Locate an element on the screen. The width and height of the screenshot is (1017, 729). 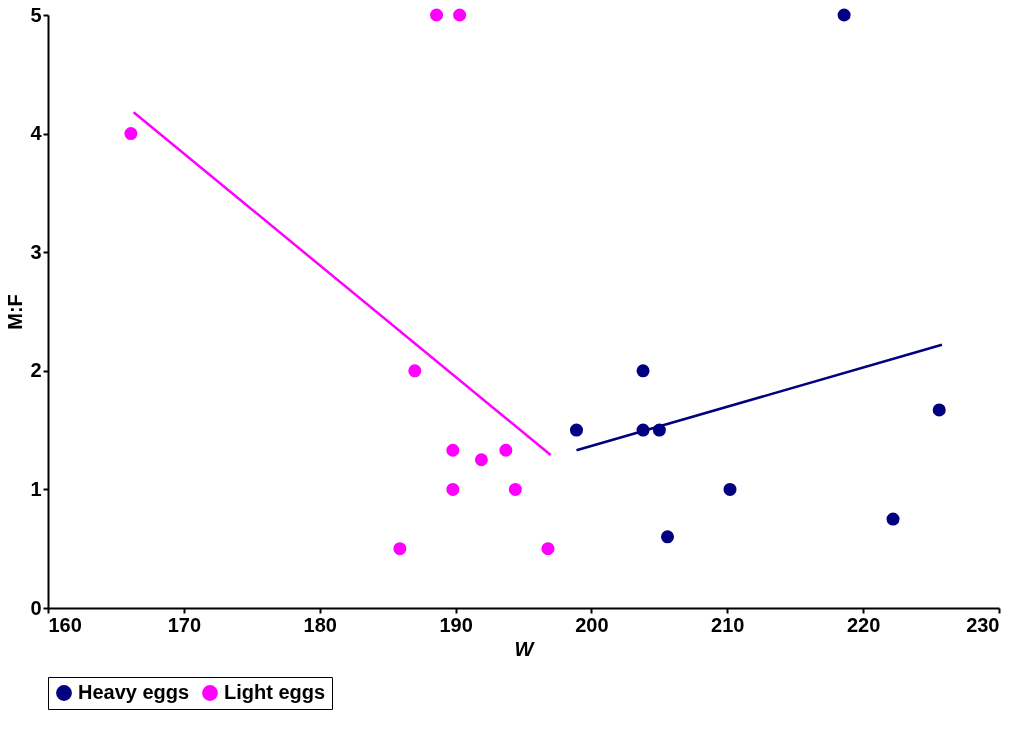
x-axis-title: W is located at coordinates (525, 648).